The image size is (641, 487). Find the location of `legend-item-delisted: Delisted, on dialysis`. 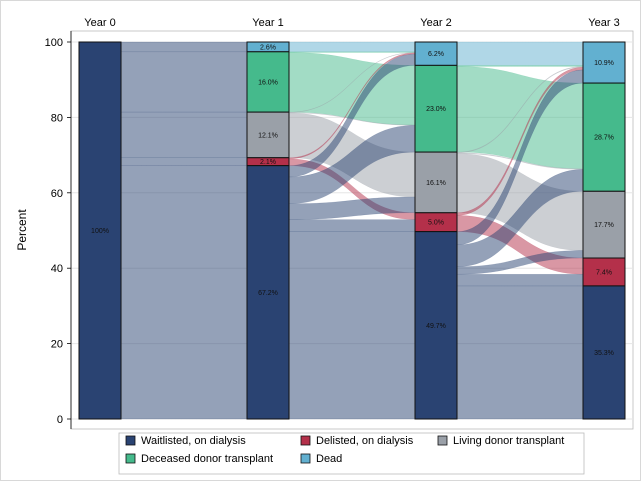

legend-item-delisted: Delisted, on dialysis is located at coordinates (357, 441).